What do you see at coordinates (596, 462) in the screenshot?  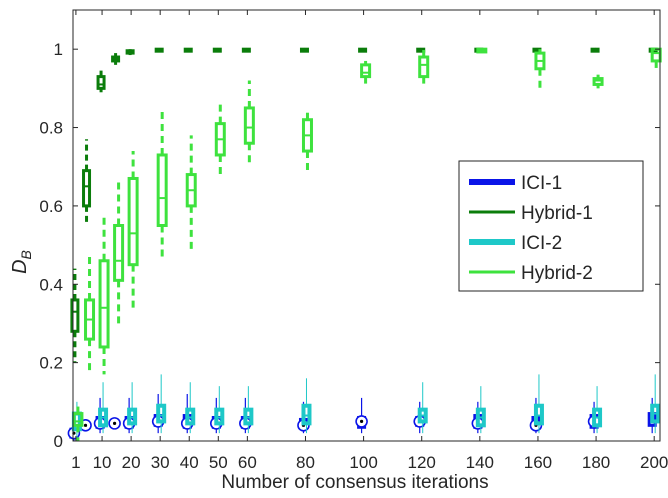 I see `x-tick-label: 180` at bounding box center [596, 462].